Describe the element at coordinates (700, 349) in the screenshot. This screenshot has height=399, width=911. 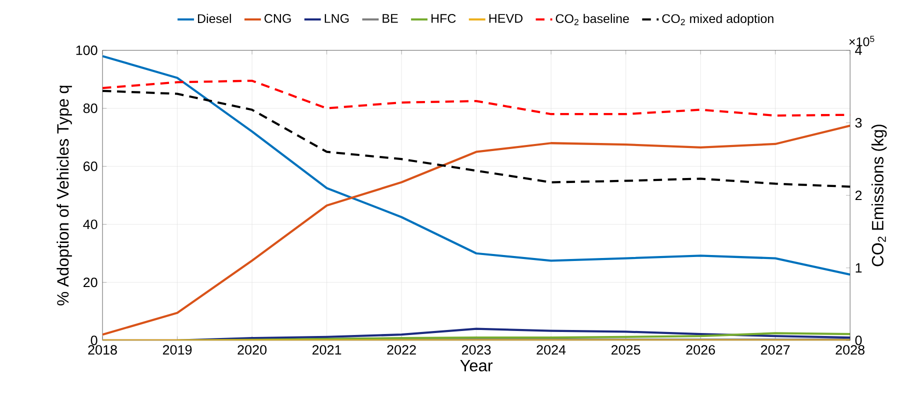
I see `x-tick-label: 2026` at that location.